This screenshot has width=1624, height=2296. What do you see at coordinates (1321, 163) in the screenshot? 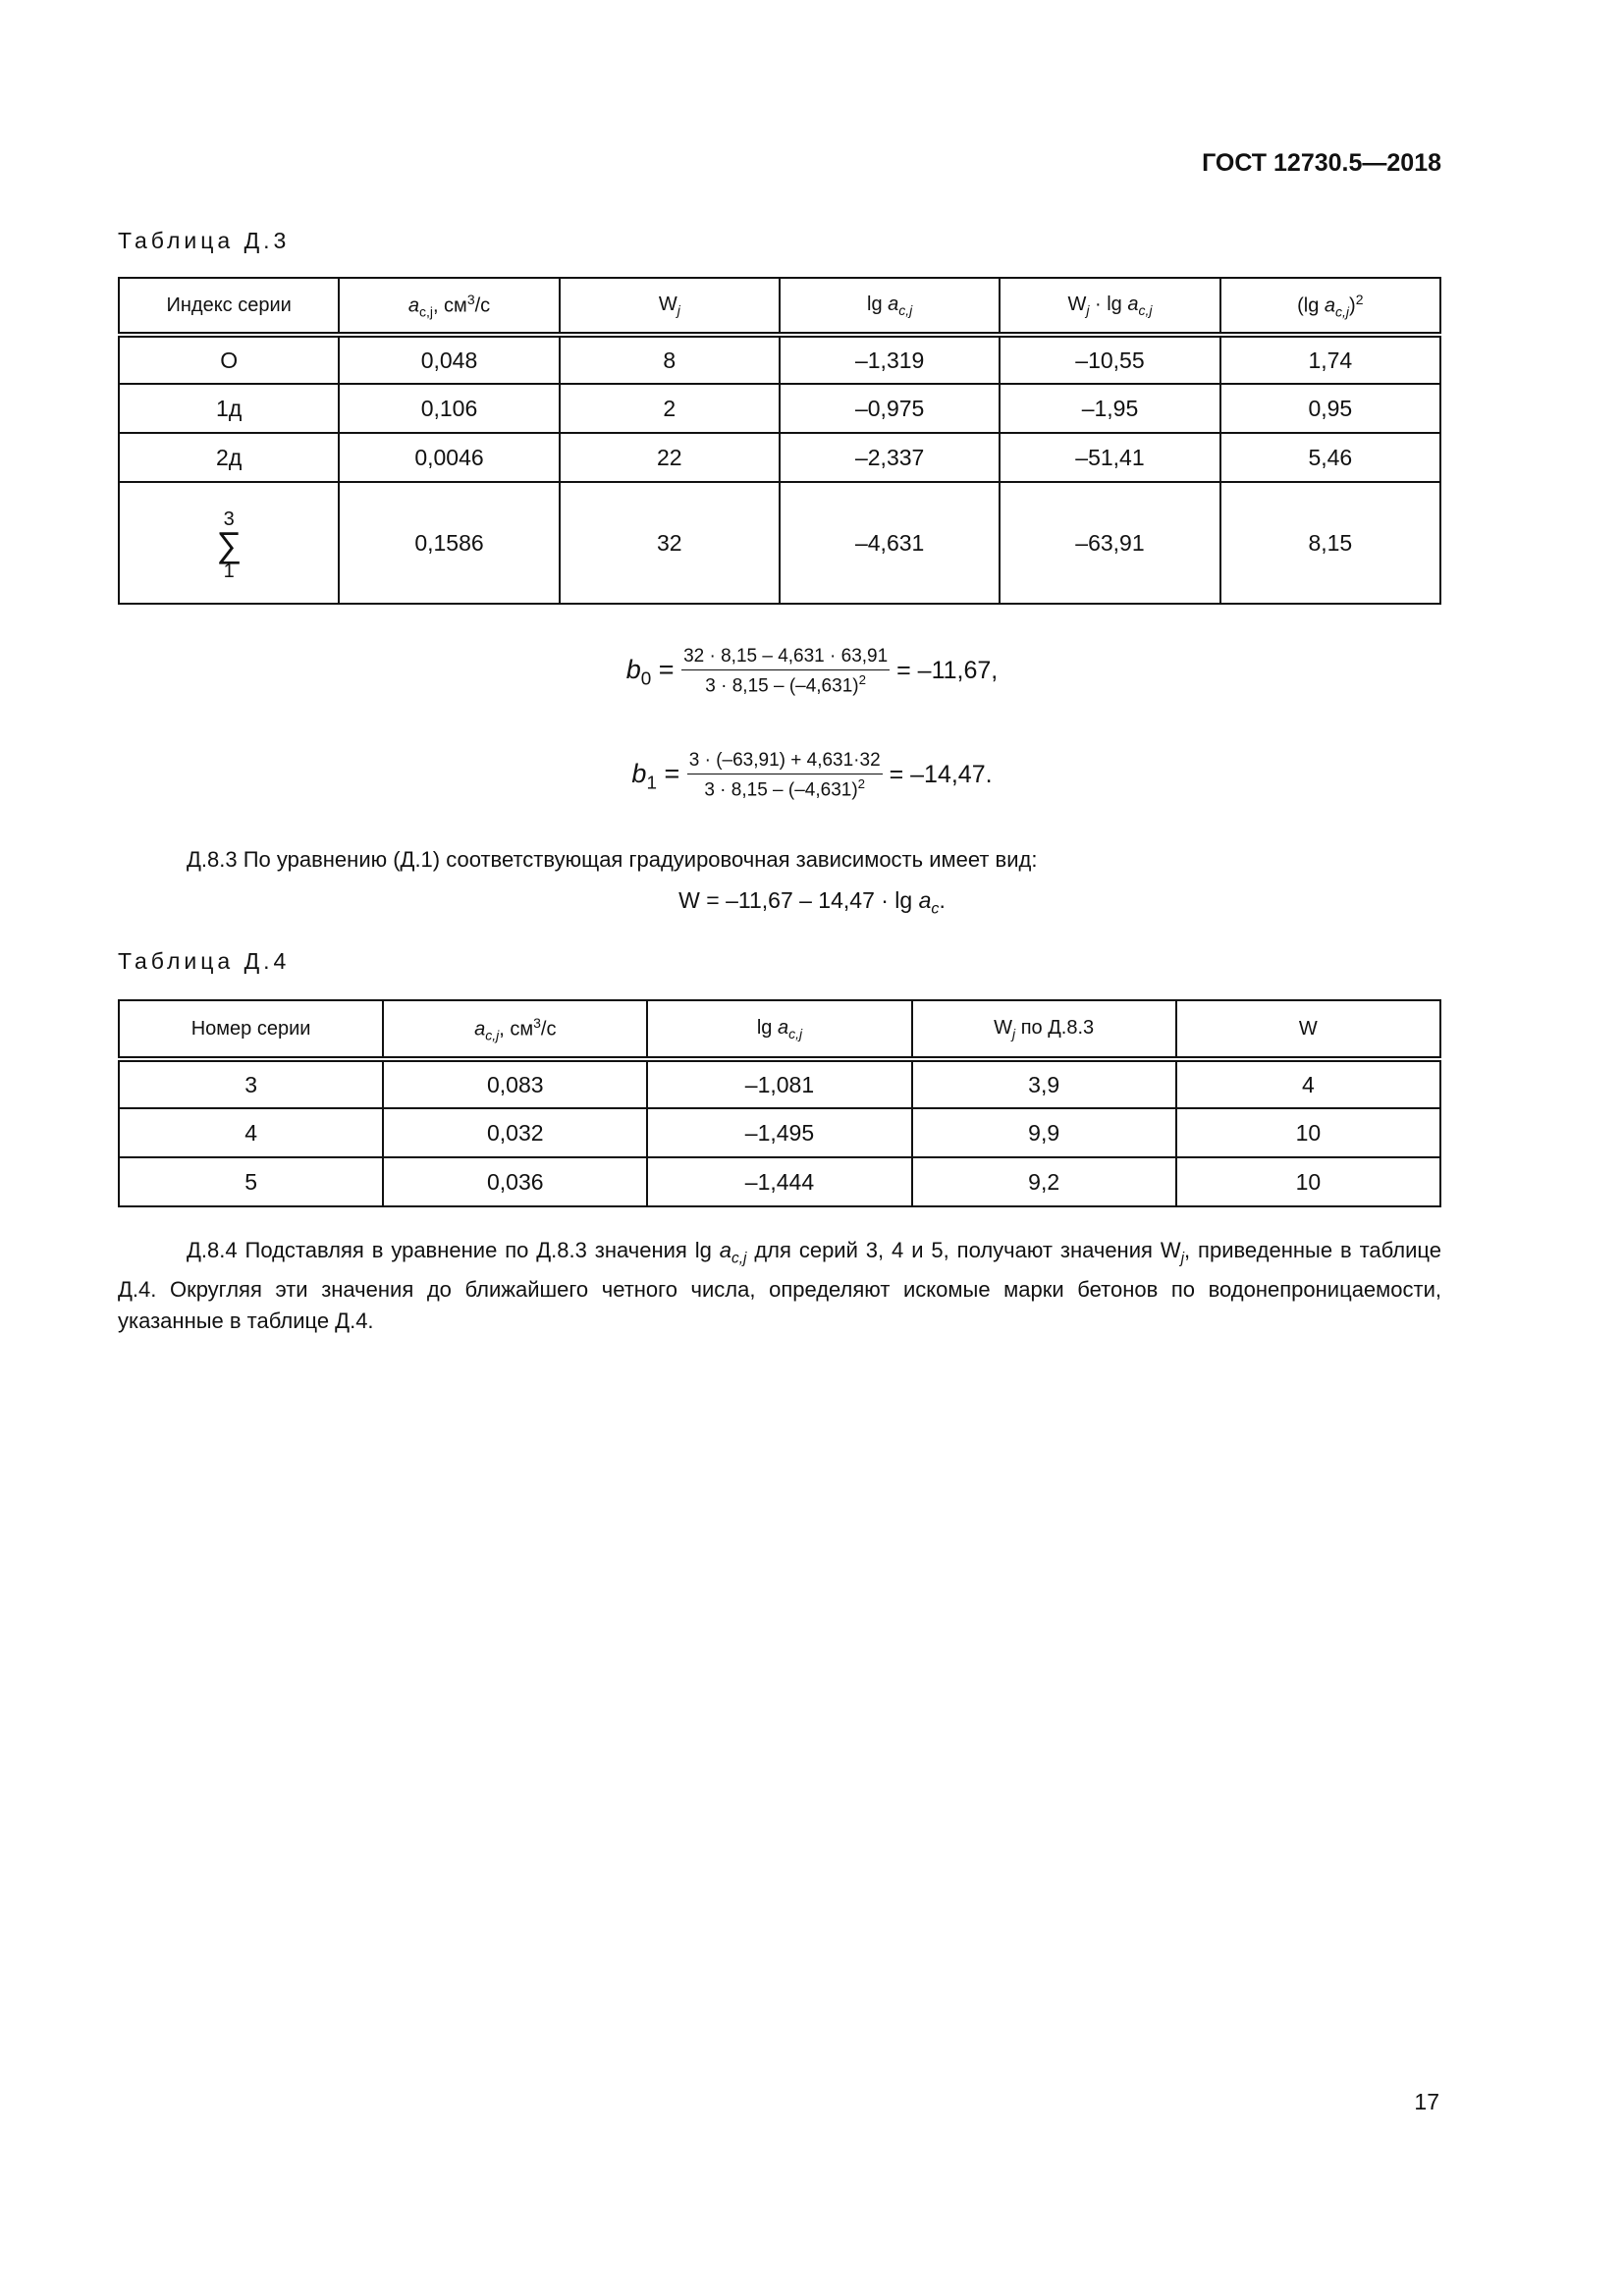
I see `document-code: ГОСТ 12730.5—2018` at bounding box center [1321, 163].